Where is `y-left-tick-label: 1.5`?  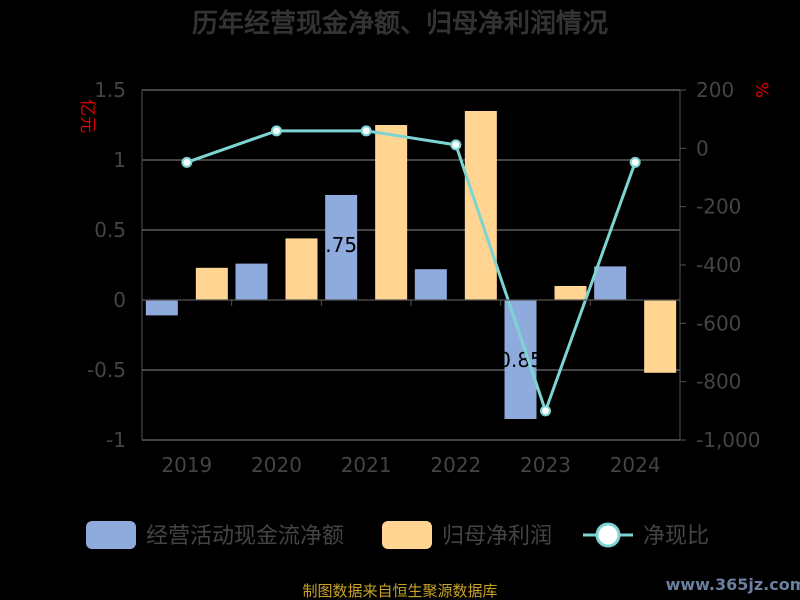
y-left-tick-label: 1.5 is located at coordinates (110, 90).